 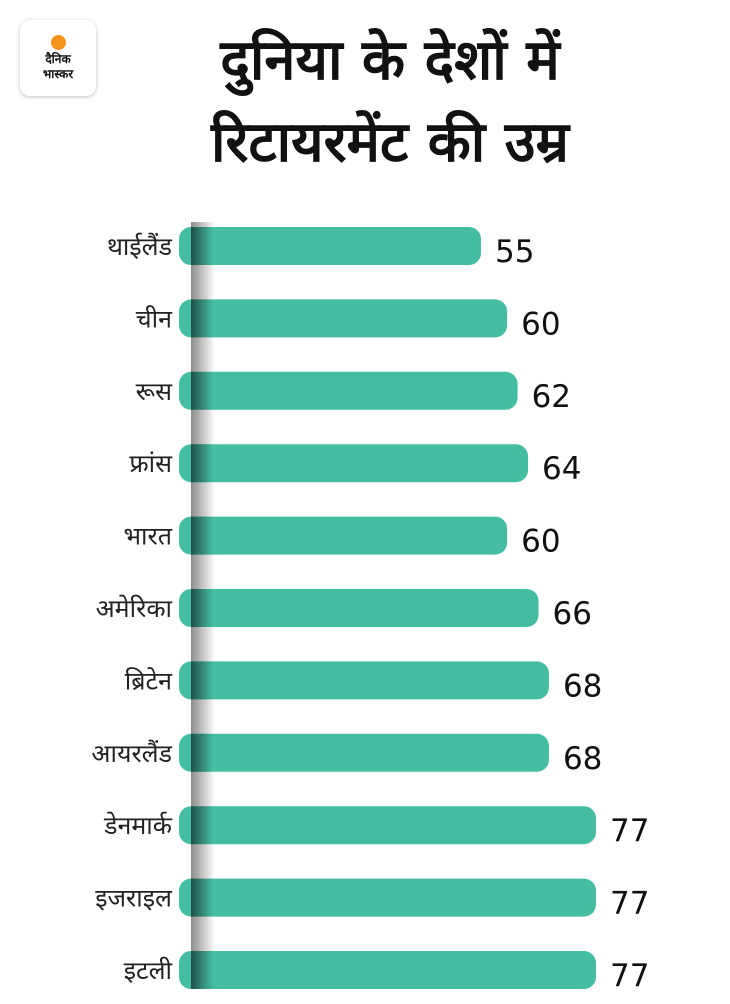 What do you see at coordinates (131, 753) in the screenshot?
I see `category-label: आयरलैंड` at bounding box center [131, 753].